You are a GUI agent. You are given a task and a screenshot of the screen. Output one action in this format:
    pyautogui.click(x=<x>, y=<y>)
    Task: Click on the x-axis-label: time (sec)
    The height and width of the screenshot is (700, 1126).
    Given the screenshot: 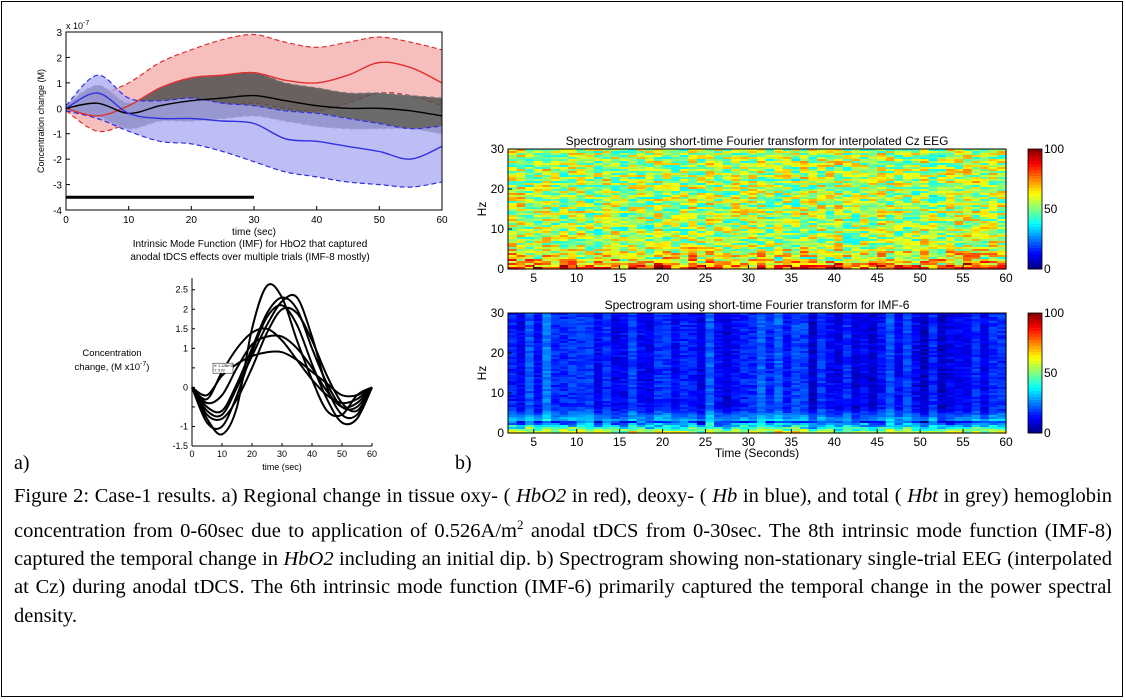 What is the action you would take?
    pyautogui.click(x=282, y=467)
    